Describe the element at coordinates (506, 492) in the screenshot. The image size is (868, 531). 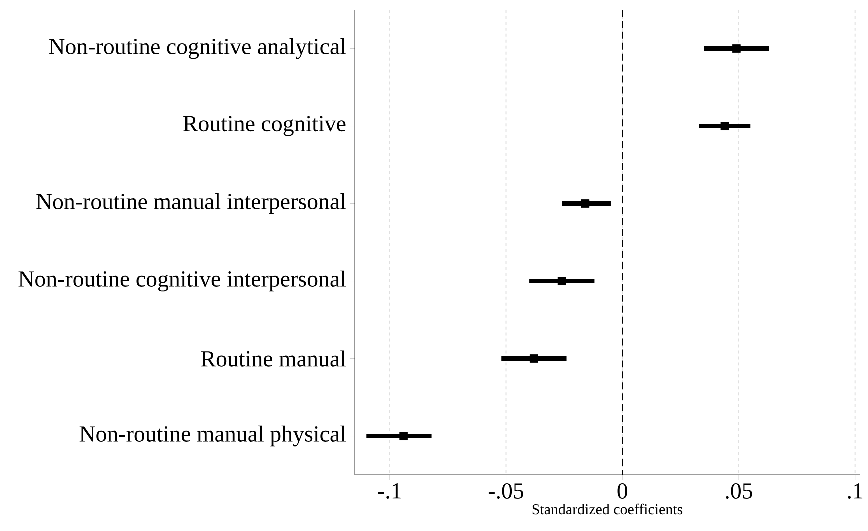
I see `x-tick-label: -.05` at that location.